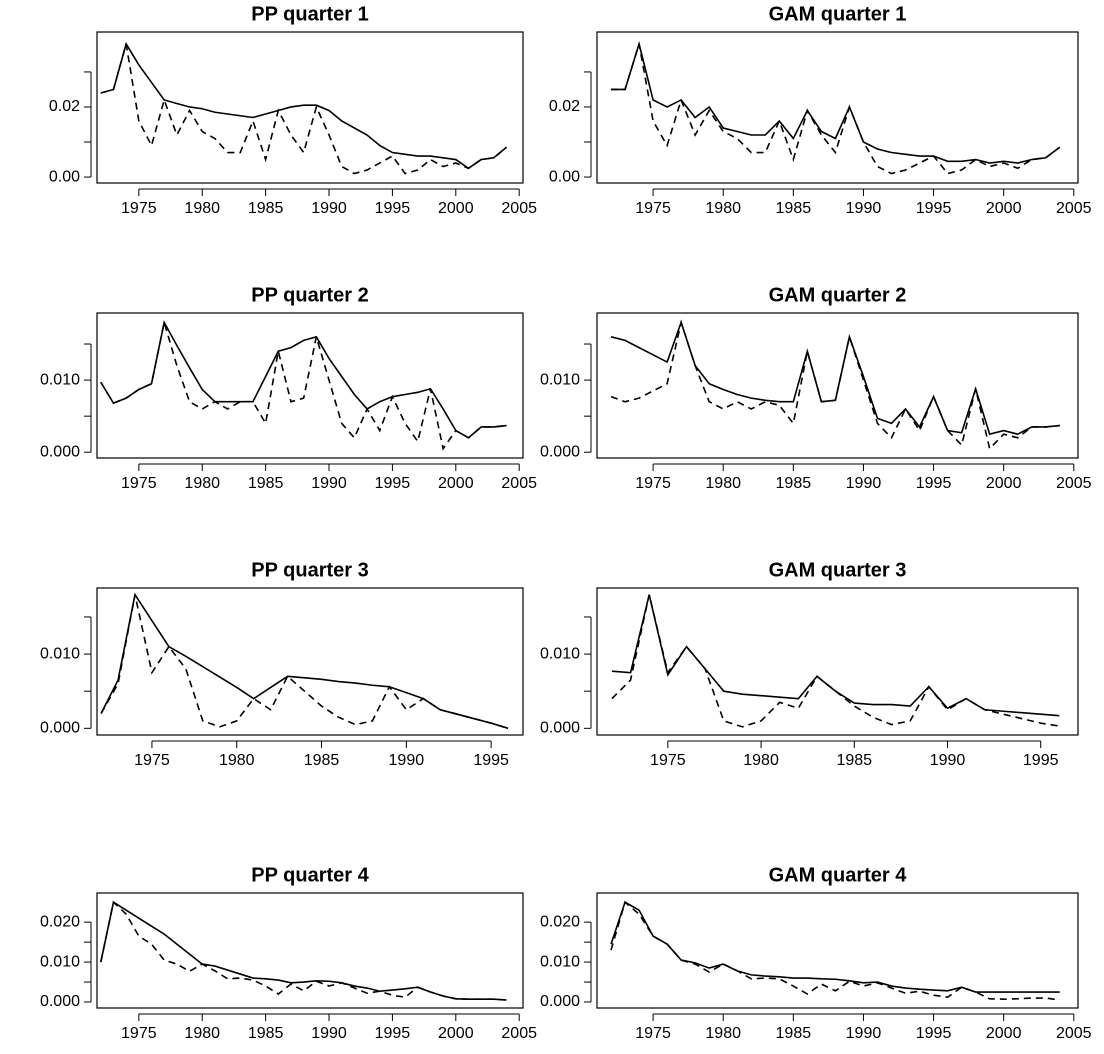  What do you see at coordinates (309, 570) in the screenshot?
I see `panel-title: PP quarter 3` at bounding box center [309, 570].